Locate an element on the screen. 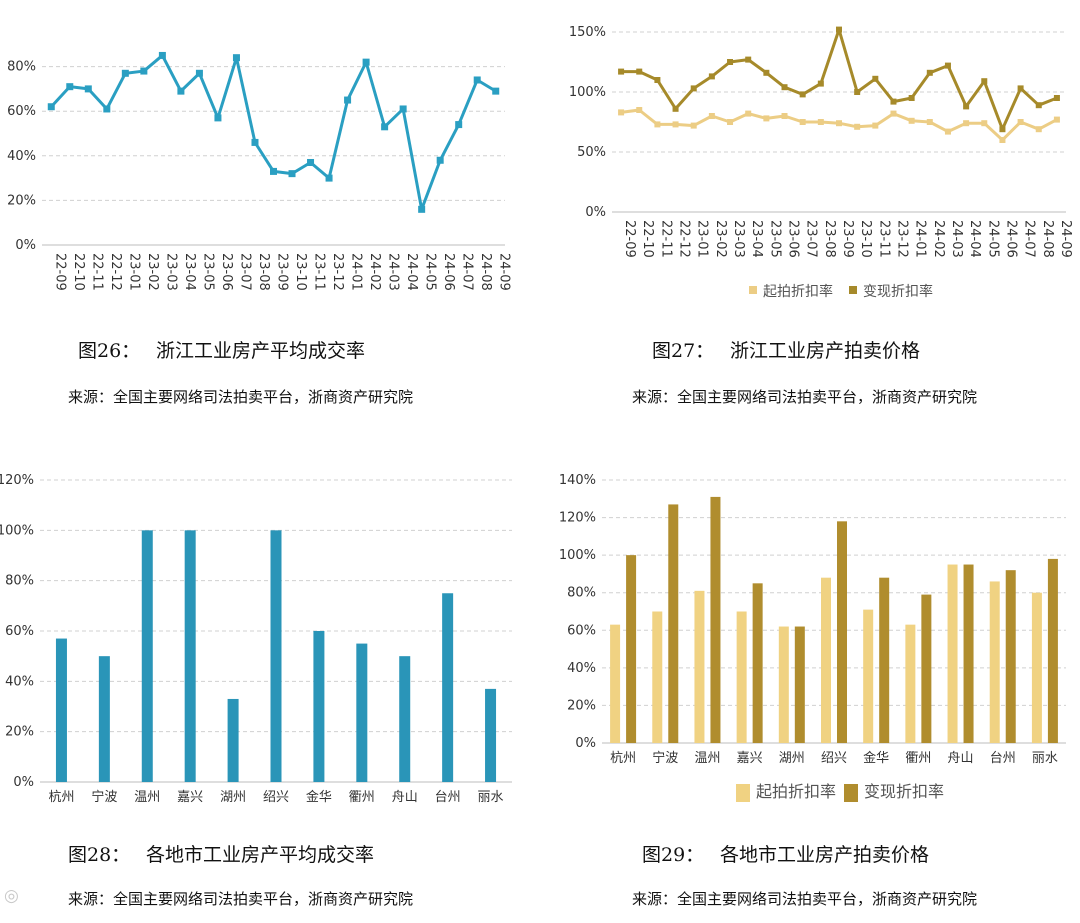  x-tick-label: 23-03 is located at coordinates (170, 272).